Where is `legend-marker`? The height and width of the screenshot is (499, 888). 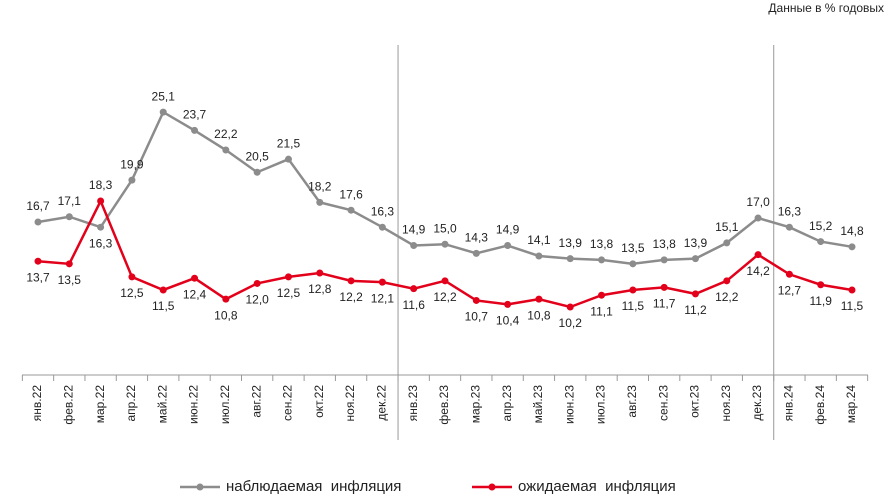
legend-marker is located at coordinates (200, 487).